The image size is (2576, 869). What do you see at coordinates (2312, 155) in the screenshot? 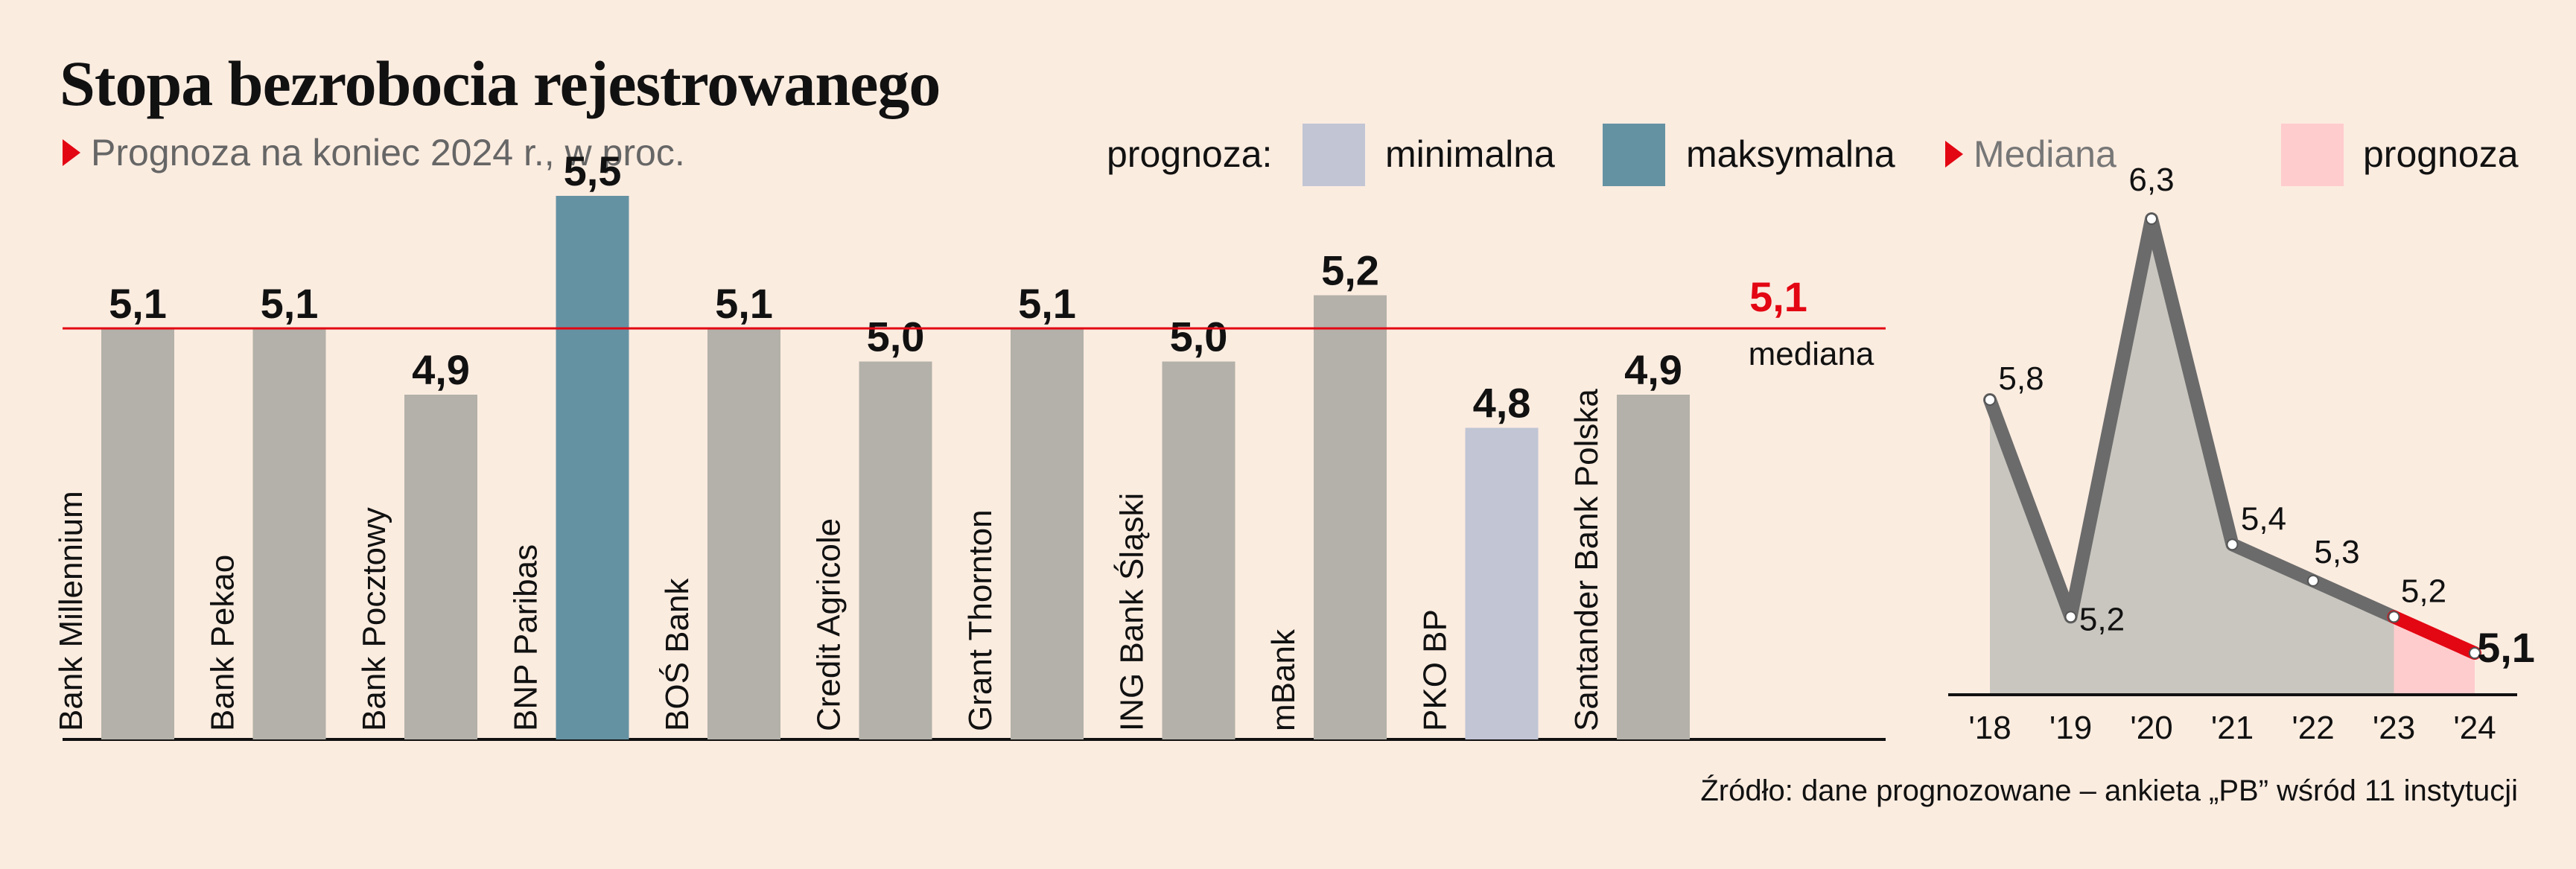
I see `legend-swatch-forecast` at bounding box center [2312, 155].